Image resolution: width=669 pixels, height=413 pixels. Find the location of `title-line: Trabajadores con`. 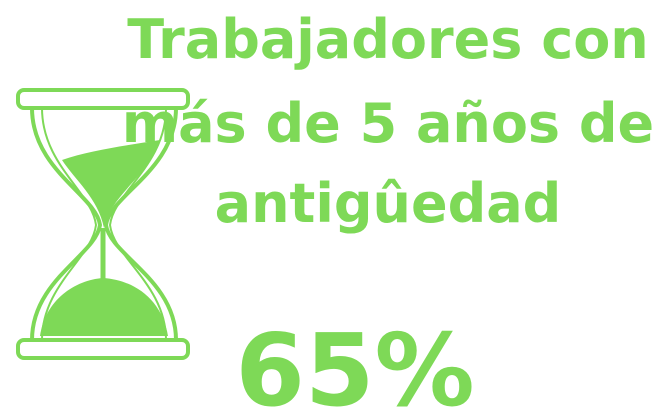

title-line: Trabajadores con is located at coordinates (388, 39).